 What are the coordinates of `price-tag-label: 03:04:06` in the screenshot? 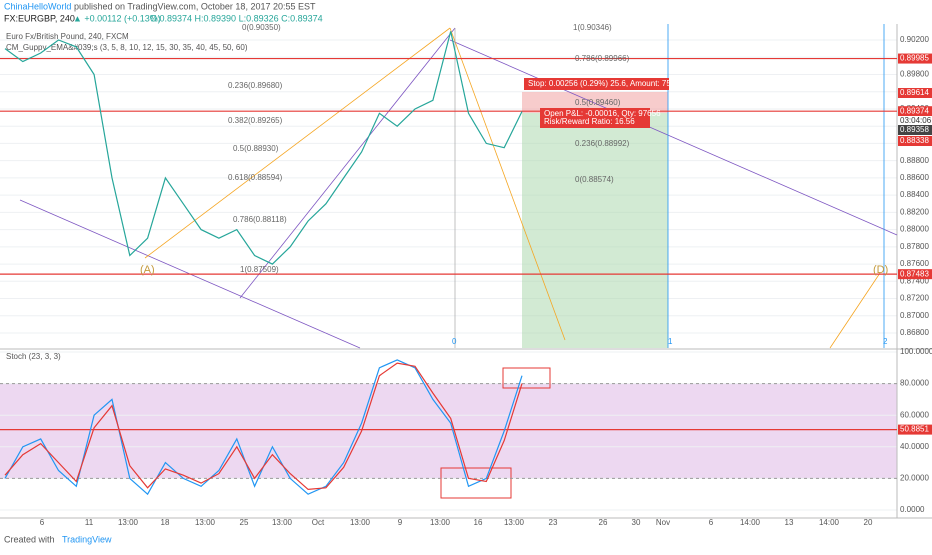 It's located at (916, 120).